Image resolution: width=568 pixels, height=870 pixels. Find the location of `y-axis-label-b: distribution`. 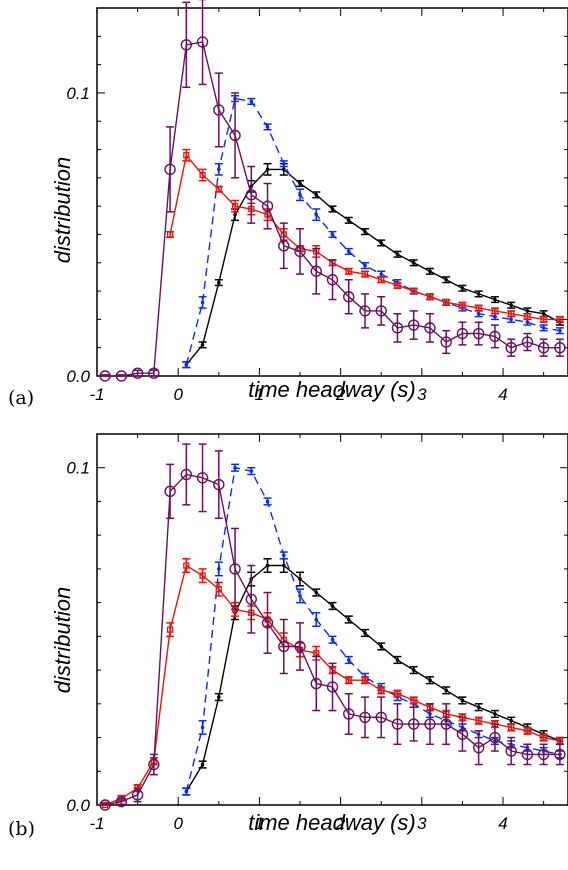

y-axis-label-b: distribution is located at coordinates (62, 640).